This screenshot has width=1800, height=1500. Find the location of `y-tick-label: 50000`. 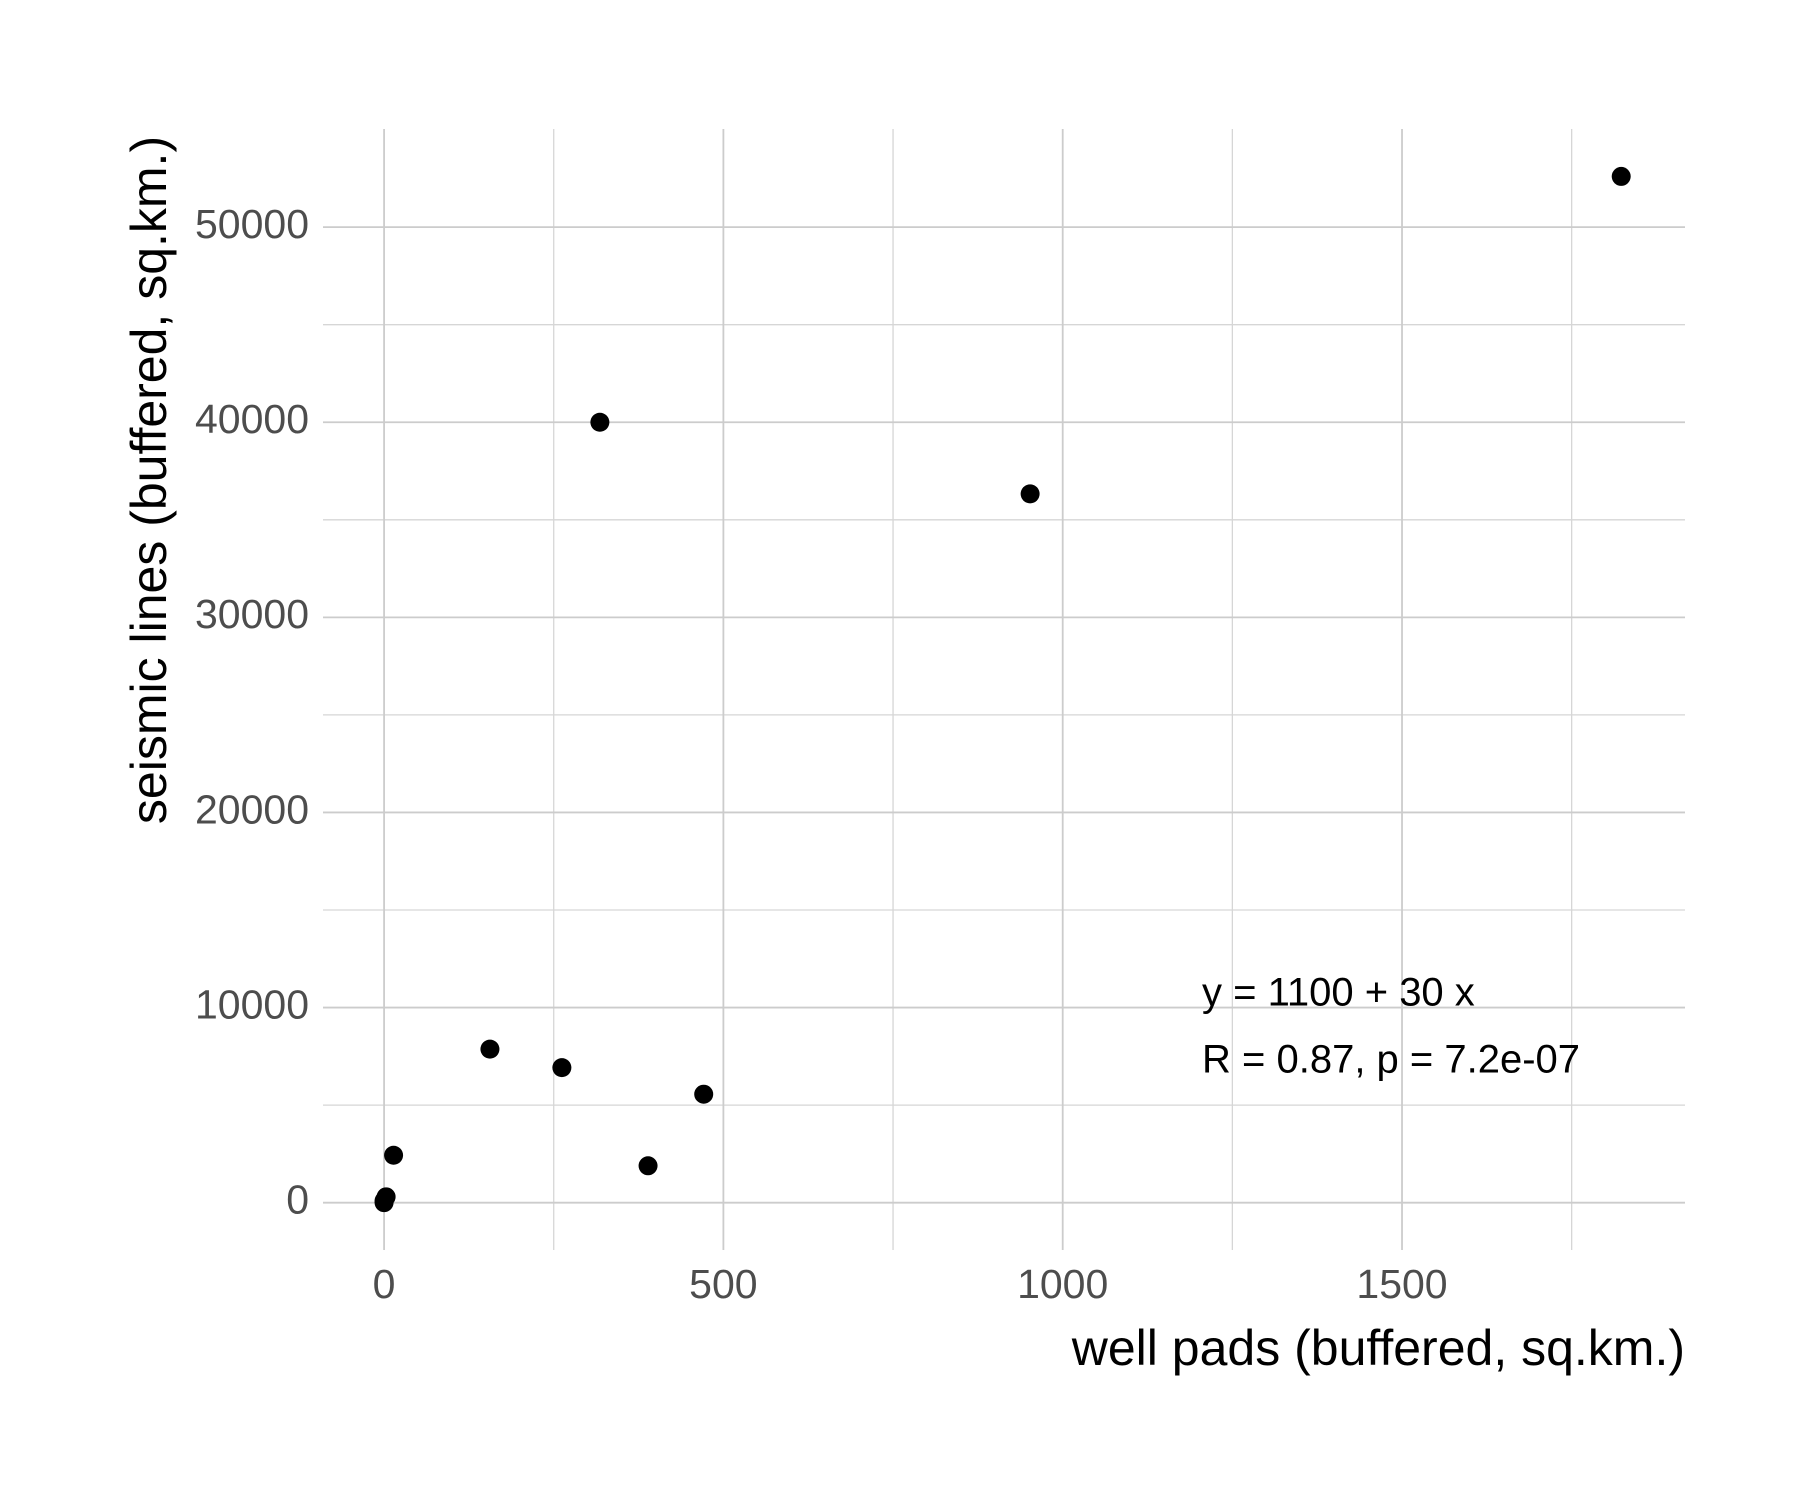

y-tick-label: 50000 is located at coordinates (252, 224).